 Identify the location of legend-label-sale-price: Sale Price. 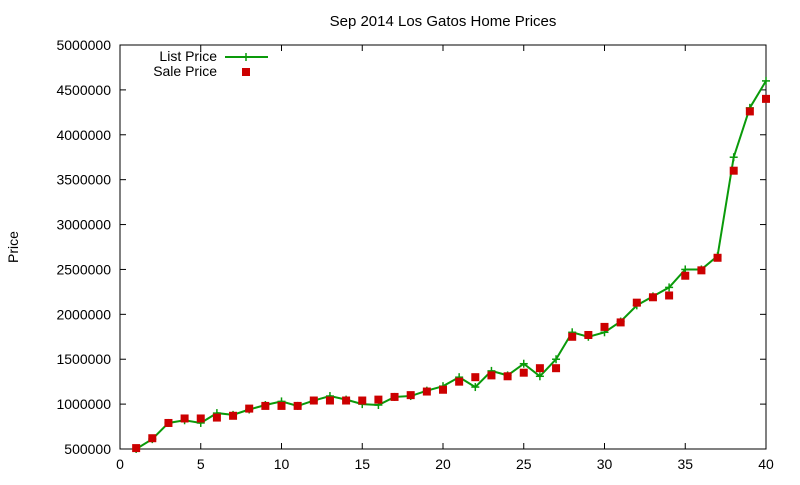
(185, 71).